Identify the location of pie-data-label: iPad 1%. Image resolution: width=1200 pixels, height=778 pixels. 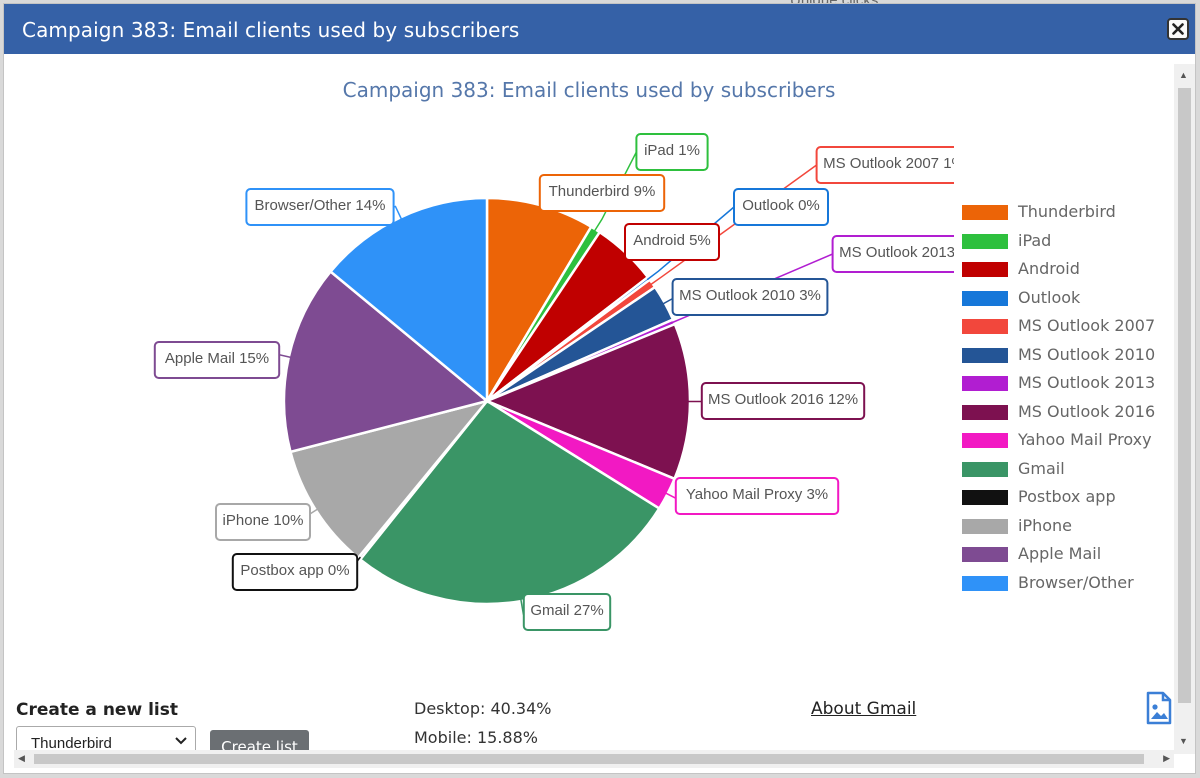
(672, 150).